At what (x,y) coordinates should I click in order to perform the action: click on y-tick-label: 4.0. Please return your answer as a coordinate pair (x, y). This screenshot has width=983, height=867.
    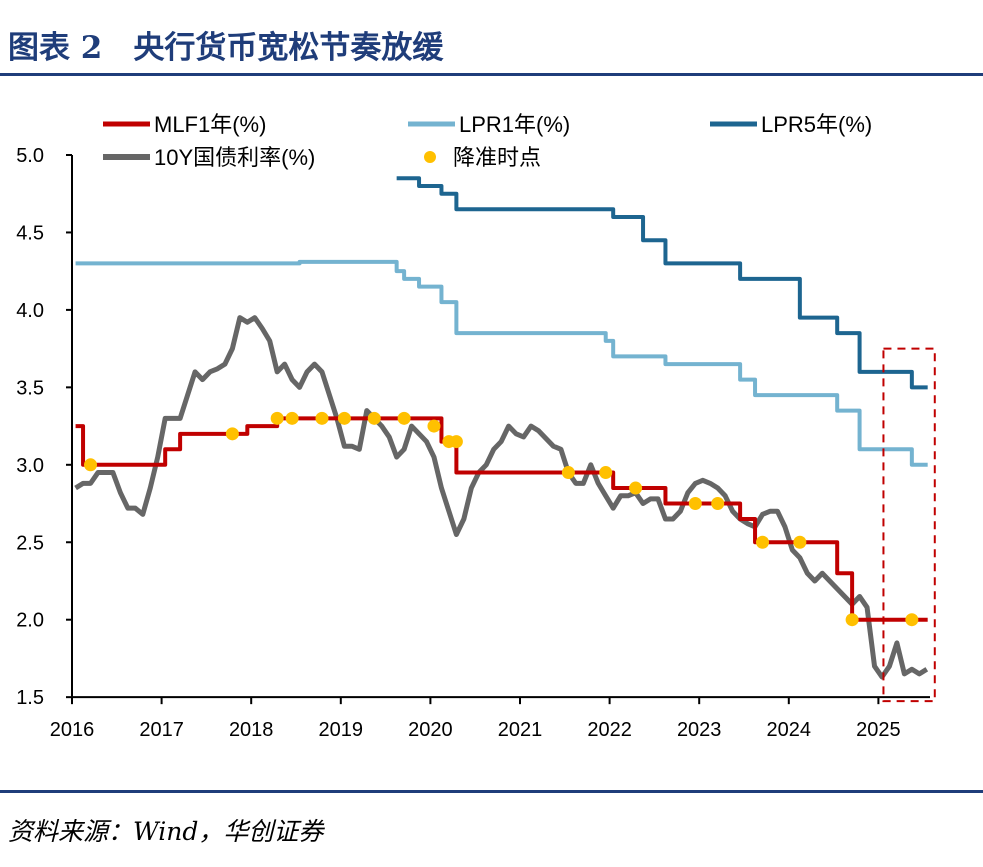
    Looking at the image, I should click on (30, 311).